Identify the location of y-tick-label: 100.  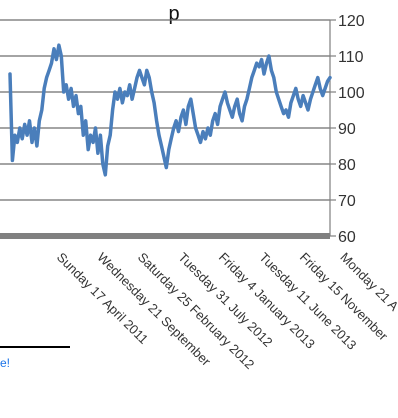
(351, 93).